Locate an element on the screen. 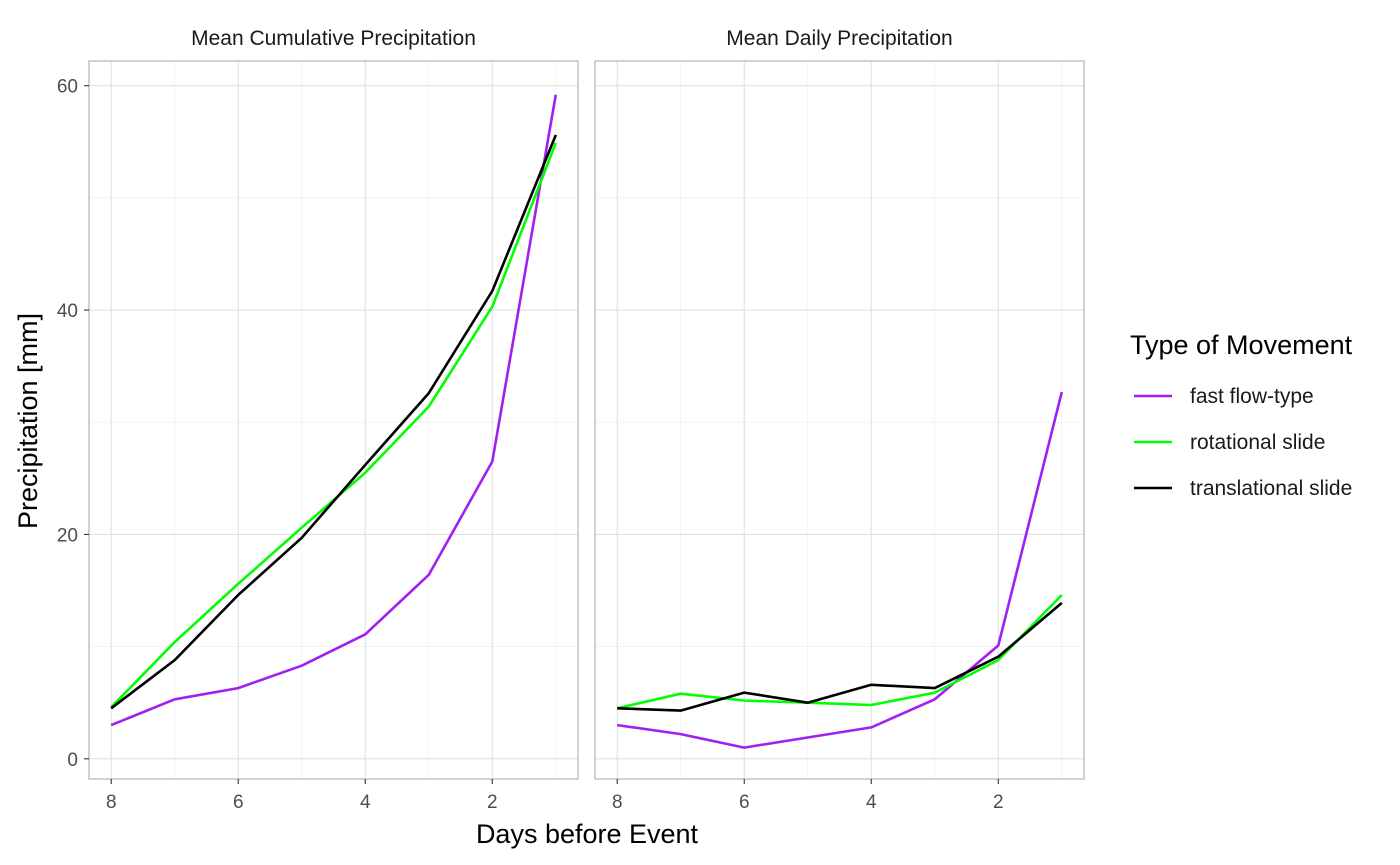  legend-entry: fast flow-type is located at coordinates (1224, 396).